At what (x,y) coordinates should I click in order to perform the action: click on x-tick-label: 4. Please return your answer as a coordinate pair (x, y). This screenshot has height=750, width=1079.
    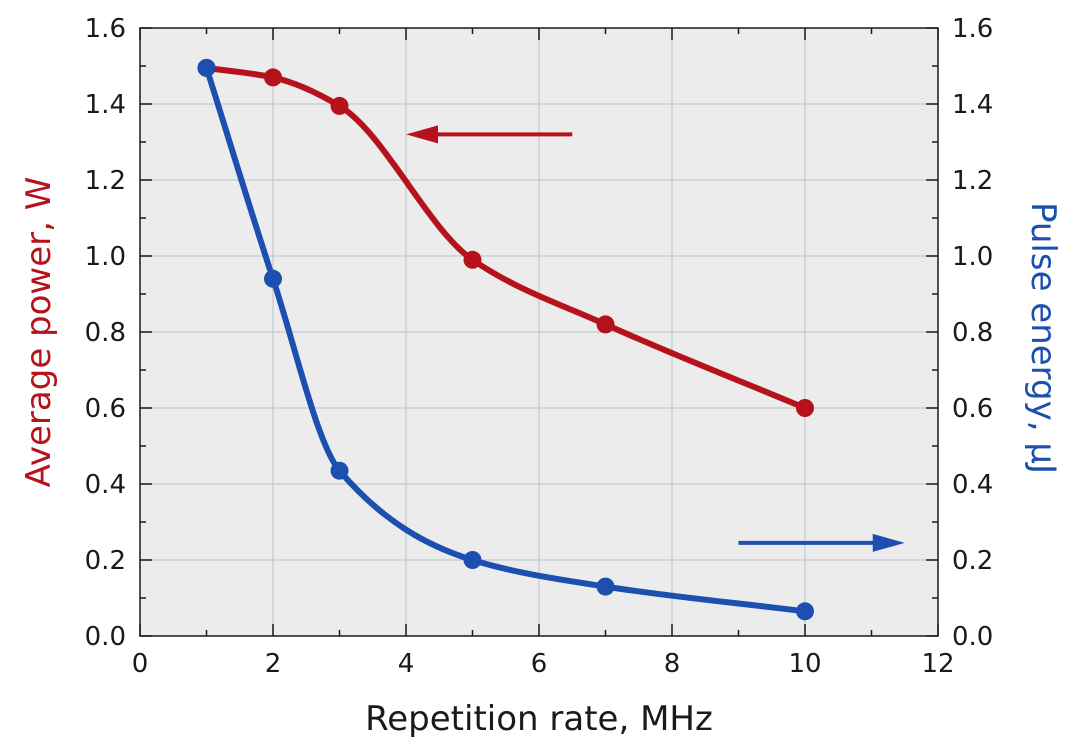
    Looking at the image, I should click on (406, 664).